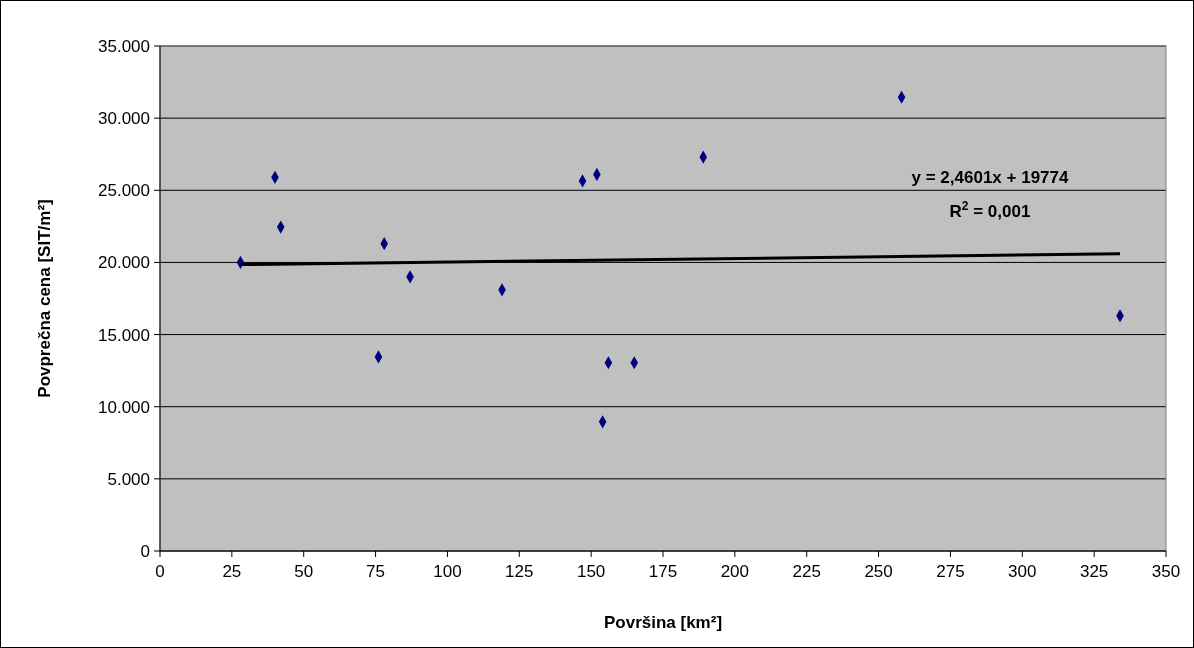 The height and width of the screenshot is (648, 1194). What do you see at coordinates (950, 571) in the screenshot?
I see `x-tick-label: 275` at bounding box center [950, 571].